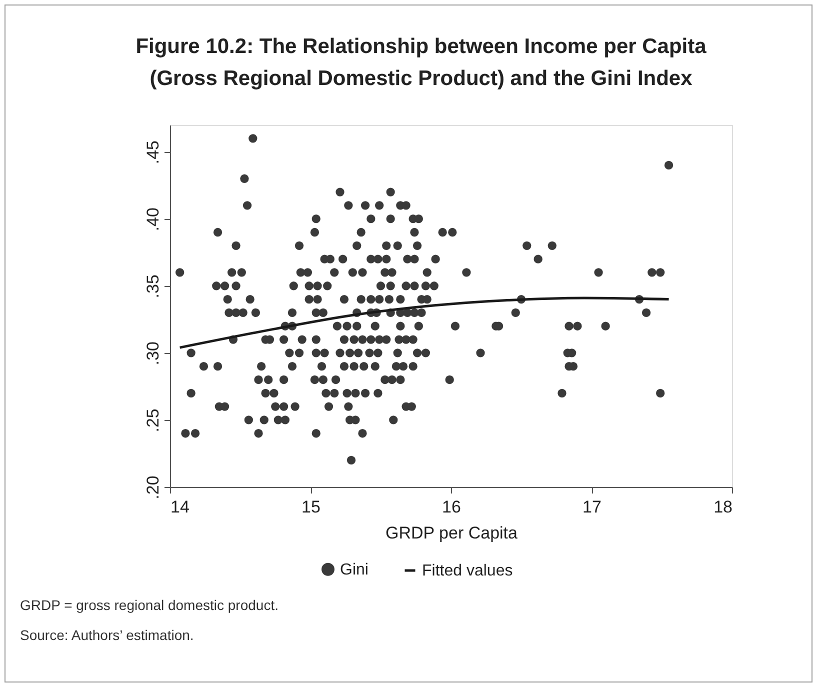 This screenshot has width=815, height=688. I want to click on chart-title: Figure 10.2: The Relationship between Income per Capita (Gross Regional Domestic Product) and the Gini Index, so click(421, 62).